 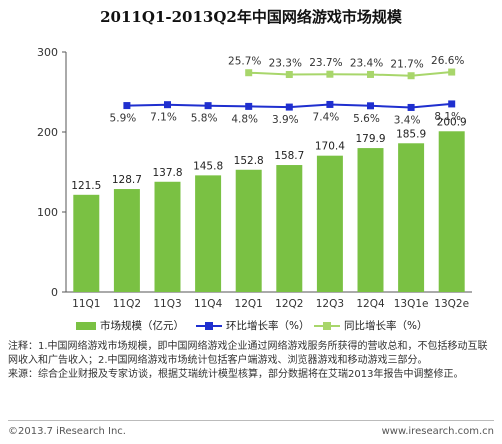 What do you see at coordinates (350, 74) in the screenshot?
I see `yoy-line` at bounding box center [350, 74].